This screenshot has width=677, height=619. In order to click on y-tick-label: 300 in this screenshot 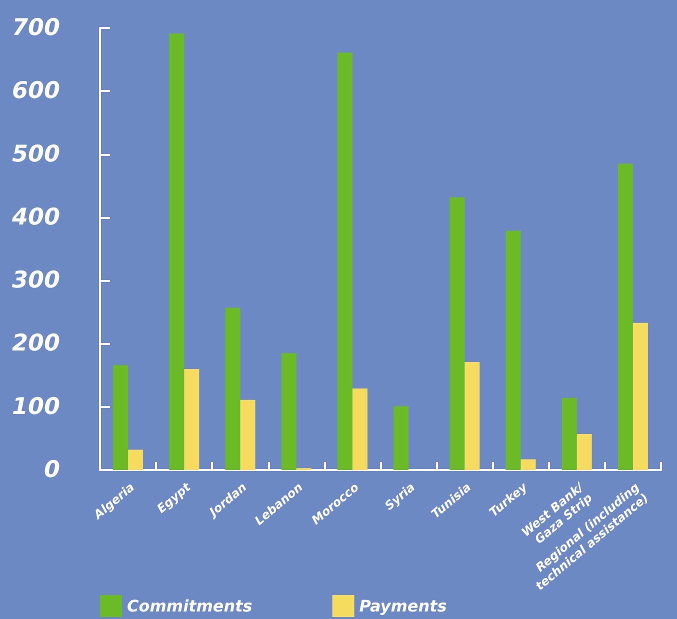, I will do `click(36, 281)`.